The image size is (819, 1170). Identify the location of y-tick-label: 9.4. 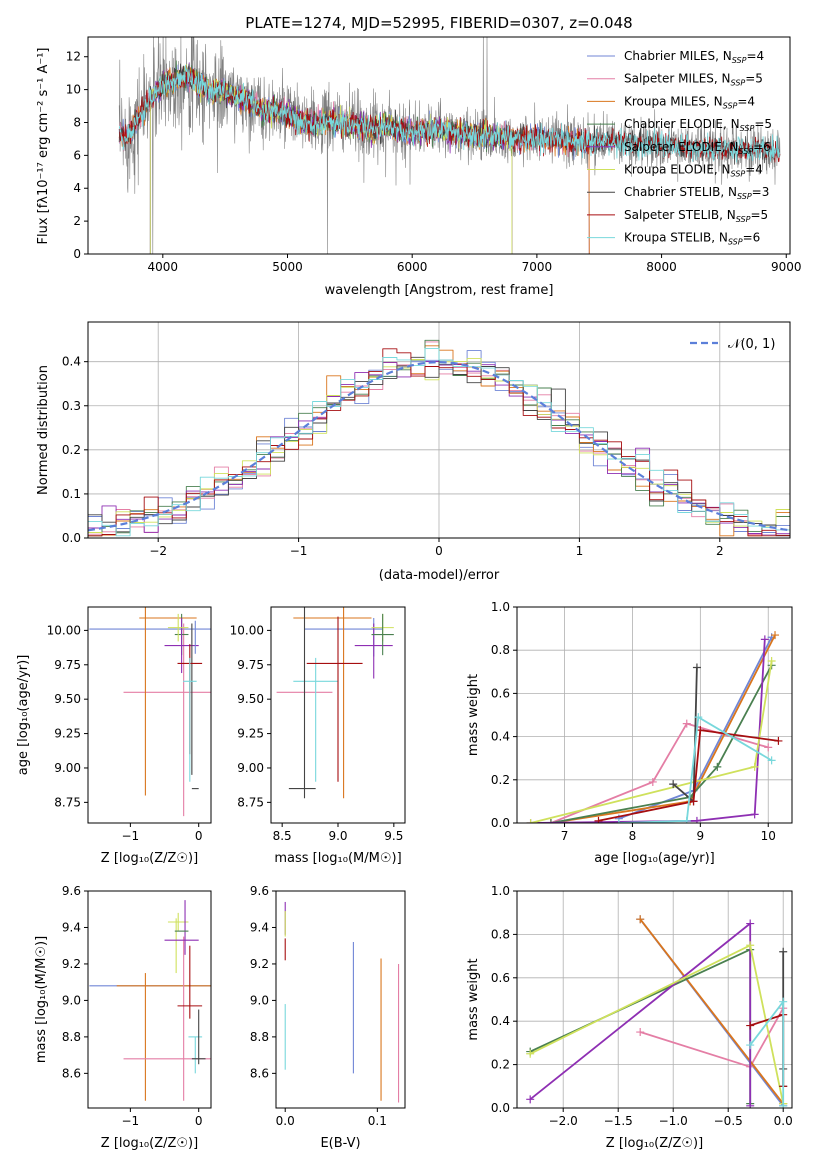
(71, 927).